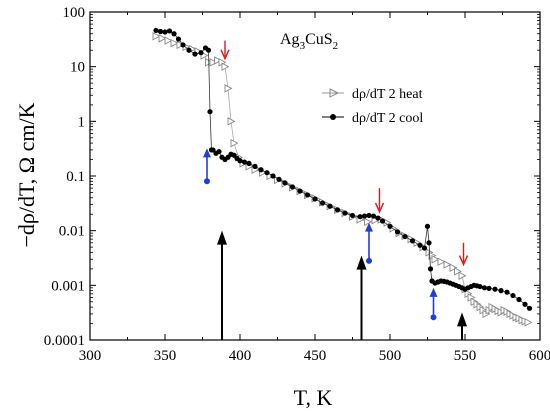 The image size is (550, 413). I want to click on legend-heat-label: dρ/dT 2 heat, so click(387, 94).